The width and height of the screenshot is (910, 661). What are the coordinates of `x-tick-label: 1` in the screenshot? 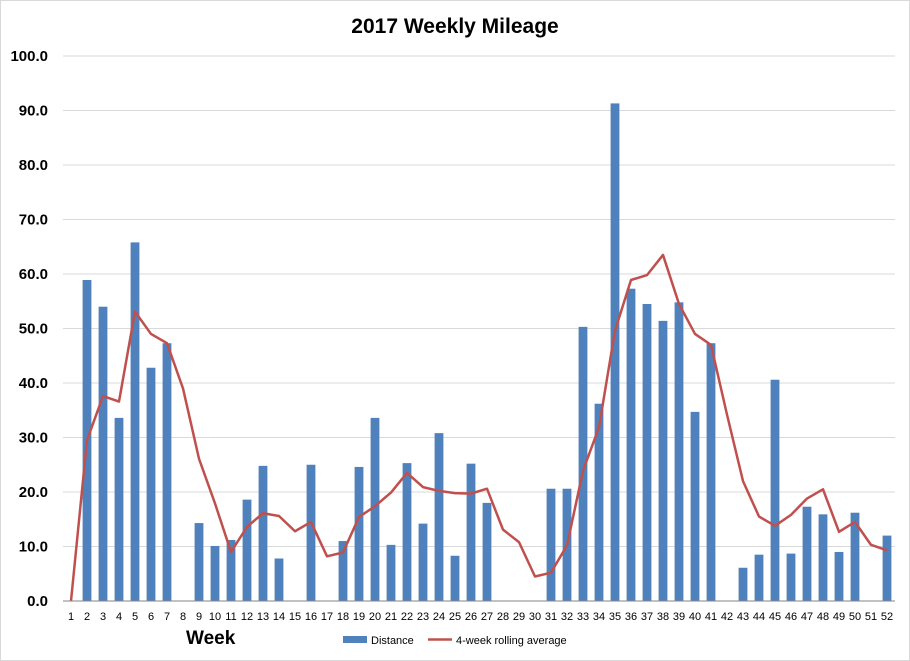 It's located at (71, 617).